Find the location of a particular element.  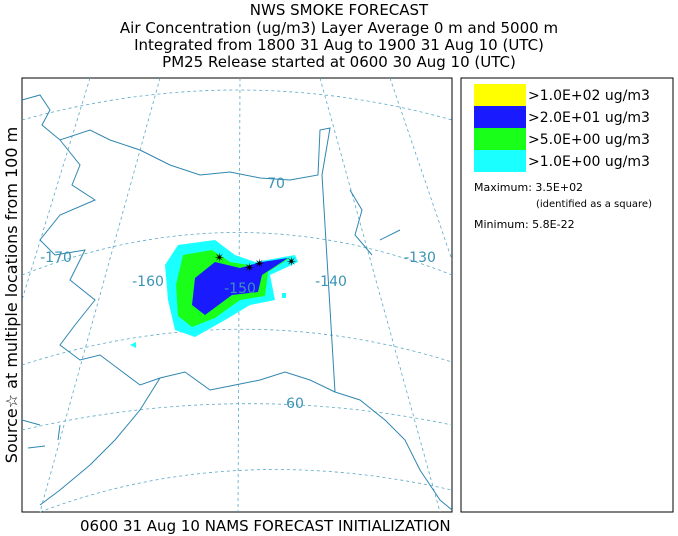

minimum: Minimum: 5.8E-22 is located at coordinates (524, 224).